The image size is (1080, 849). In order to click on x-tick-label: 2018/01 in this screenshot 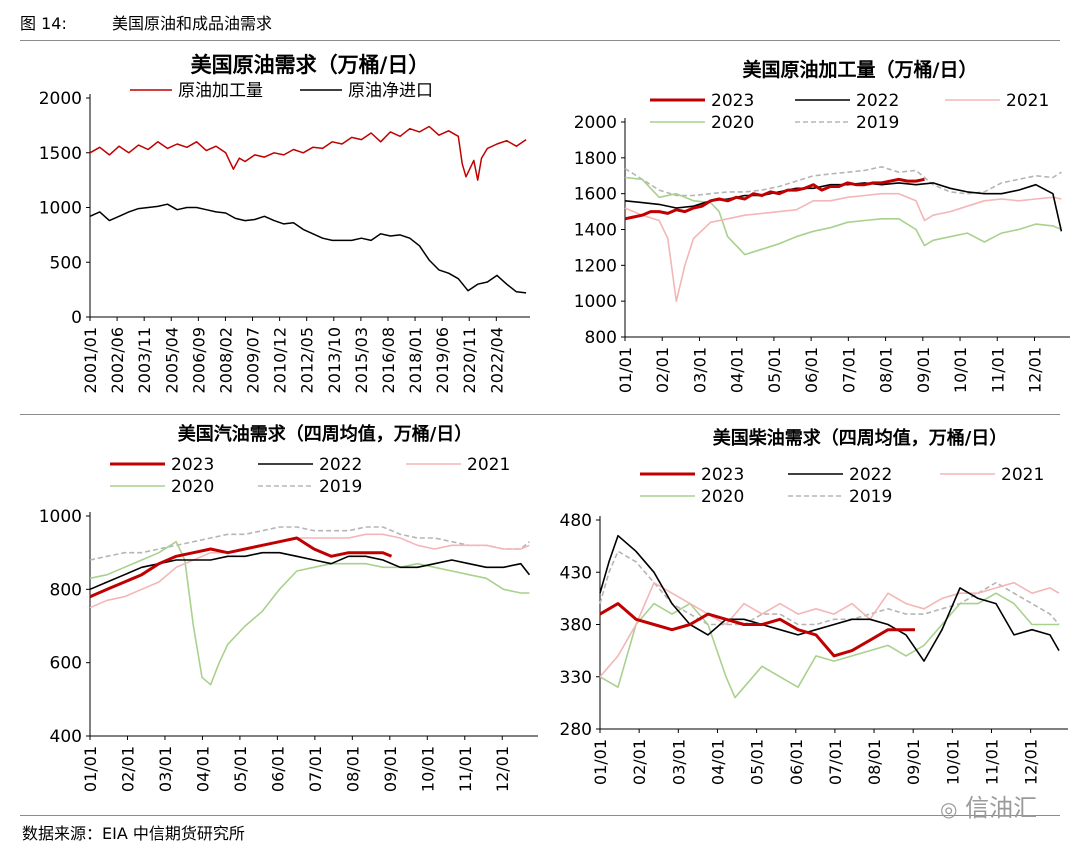, I will do `click(415, 360)`.